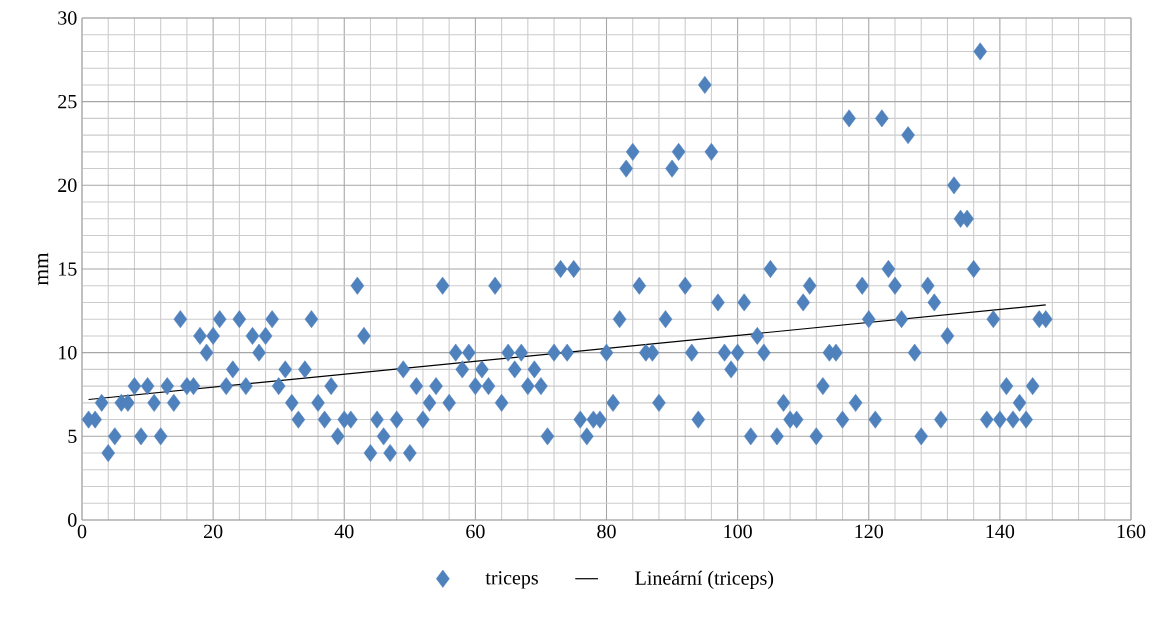 This screenshot has height=623, width=1163. I want to click on x-tick-label: 120, so click(869, 531).